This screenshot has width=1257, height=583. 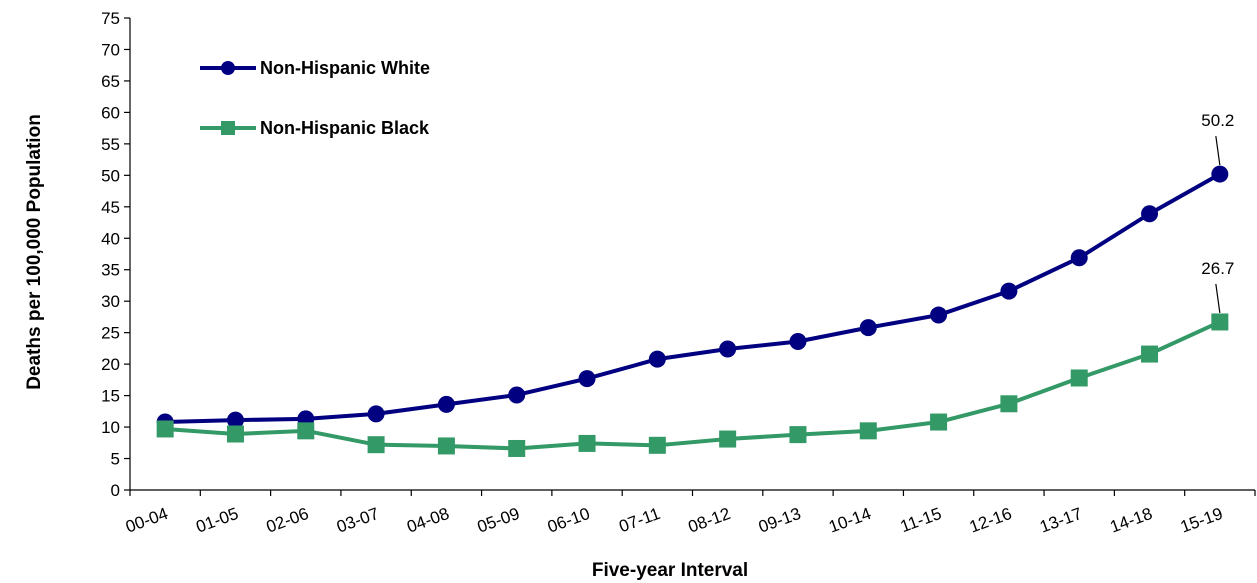 What do you see at coordinates (228, 68) in the screenshot?
I see `legend-marker-white` at bounding box center [228, 68].